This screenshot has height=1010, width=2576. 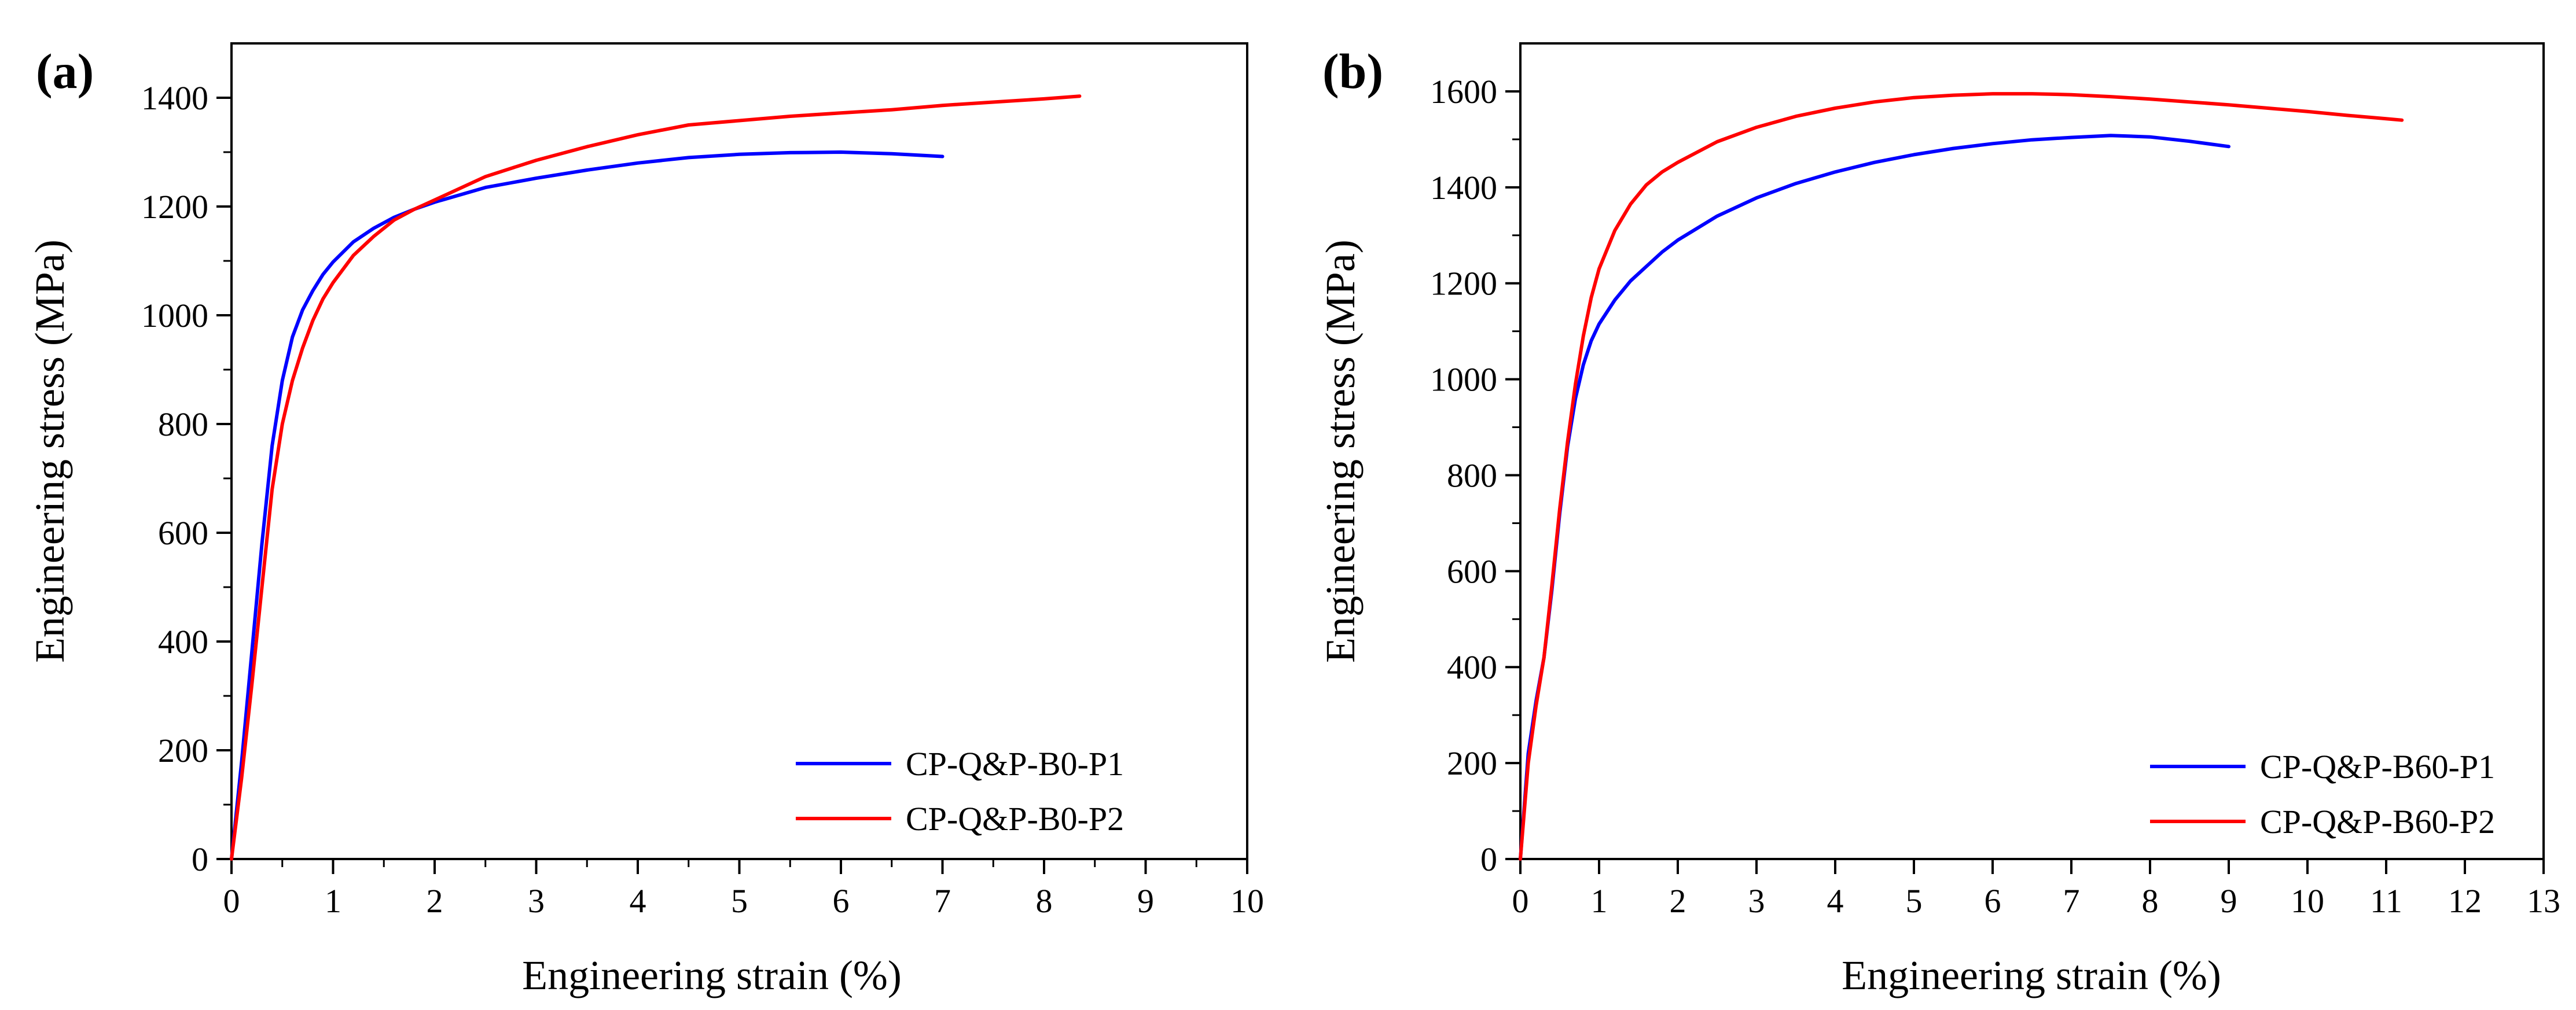 I want to click on x-tick-label: 11, so click(x=2386, y=901).